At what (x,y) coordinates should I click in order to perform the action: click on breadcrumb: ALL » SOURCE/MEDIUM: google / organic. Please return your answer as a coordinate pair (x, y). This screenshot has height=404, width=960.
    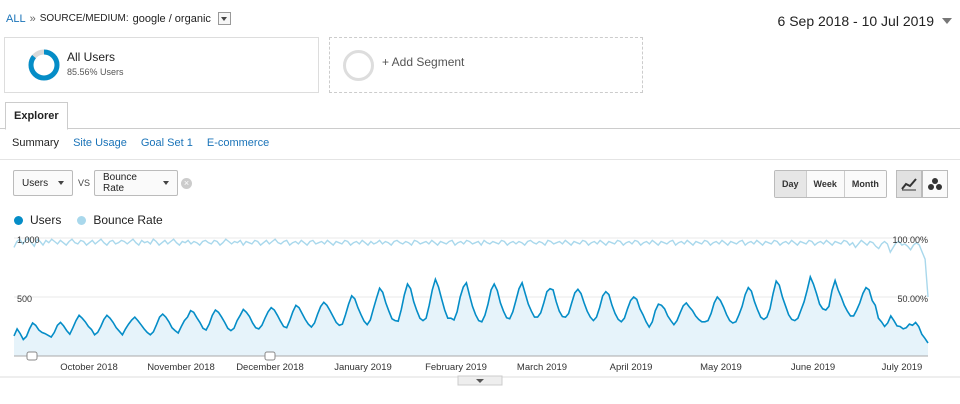
    Looking at the image, I should click on (118, 18).